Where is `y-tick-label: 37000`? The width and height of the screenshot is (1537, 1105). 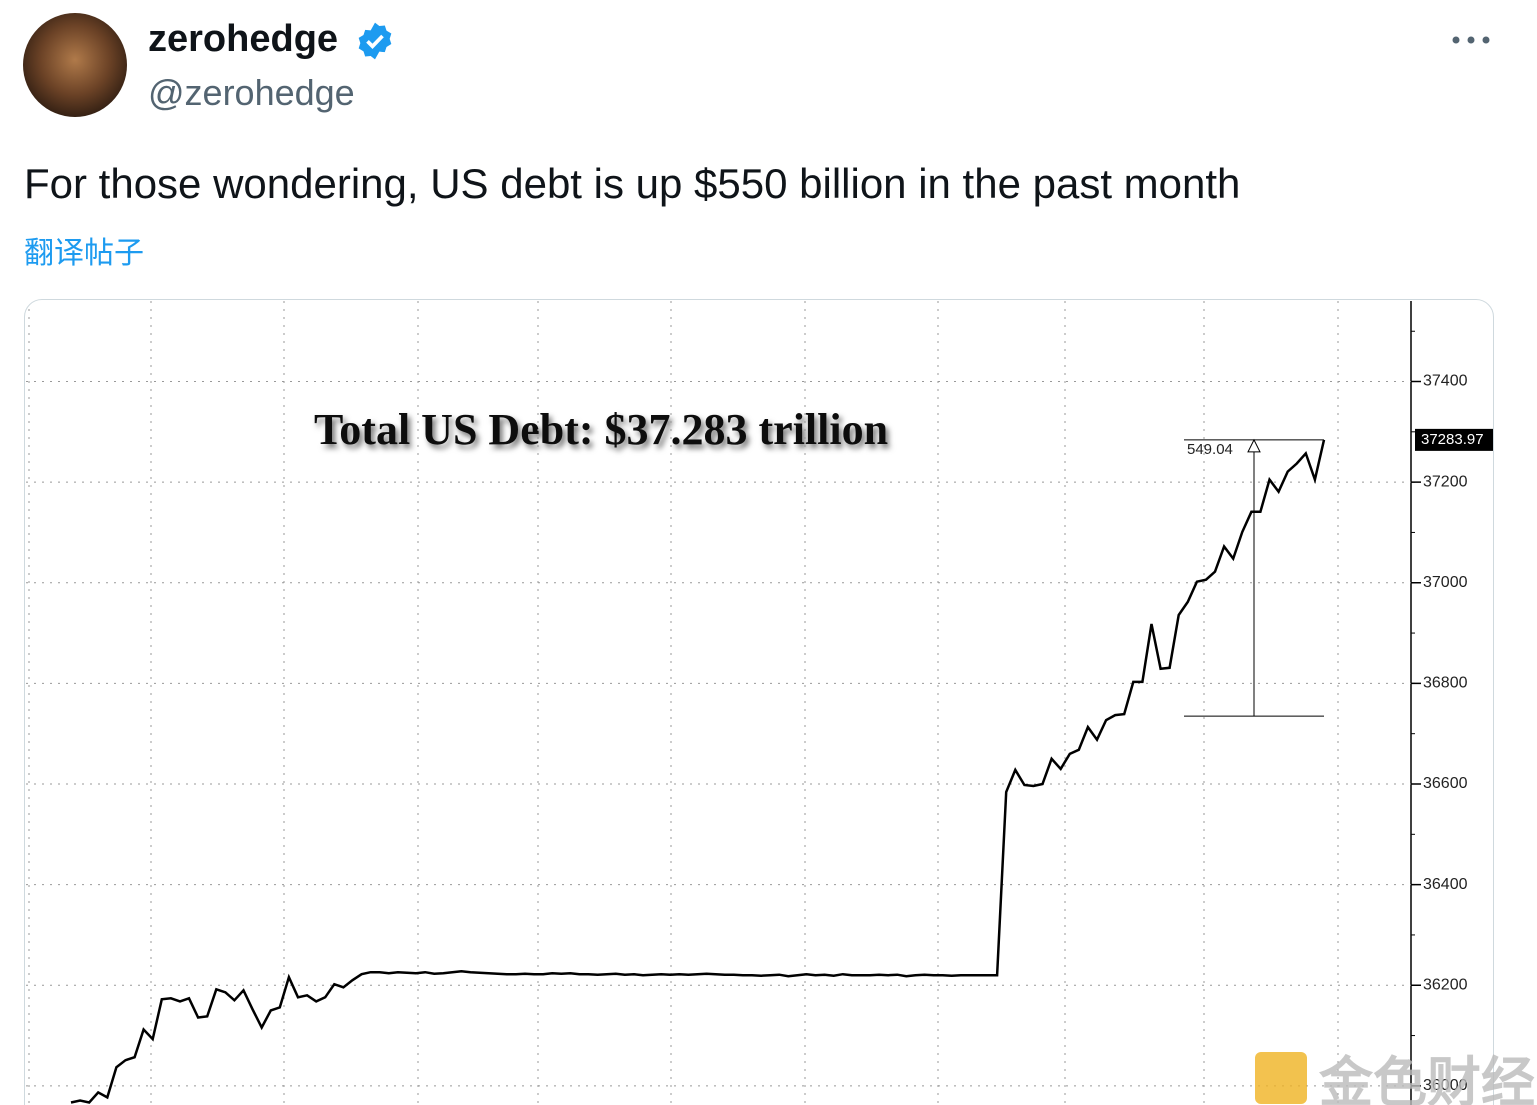
y-tick-label: 37000 is located at coordinates (1445, 582).